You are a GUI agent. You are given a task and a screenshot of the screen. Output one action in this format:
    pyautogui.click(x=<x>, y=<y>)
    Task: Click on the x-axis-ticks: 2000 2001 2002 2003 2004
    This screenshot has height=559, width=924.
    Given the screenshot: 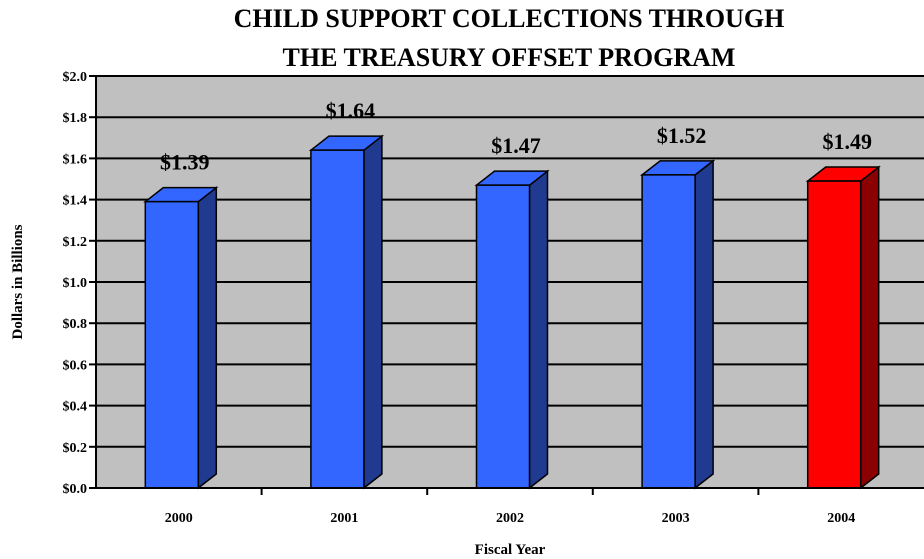 What is the action you would take?
    pyautogui.click(x=510, y=507)
    